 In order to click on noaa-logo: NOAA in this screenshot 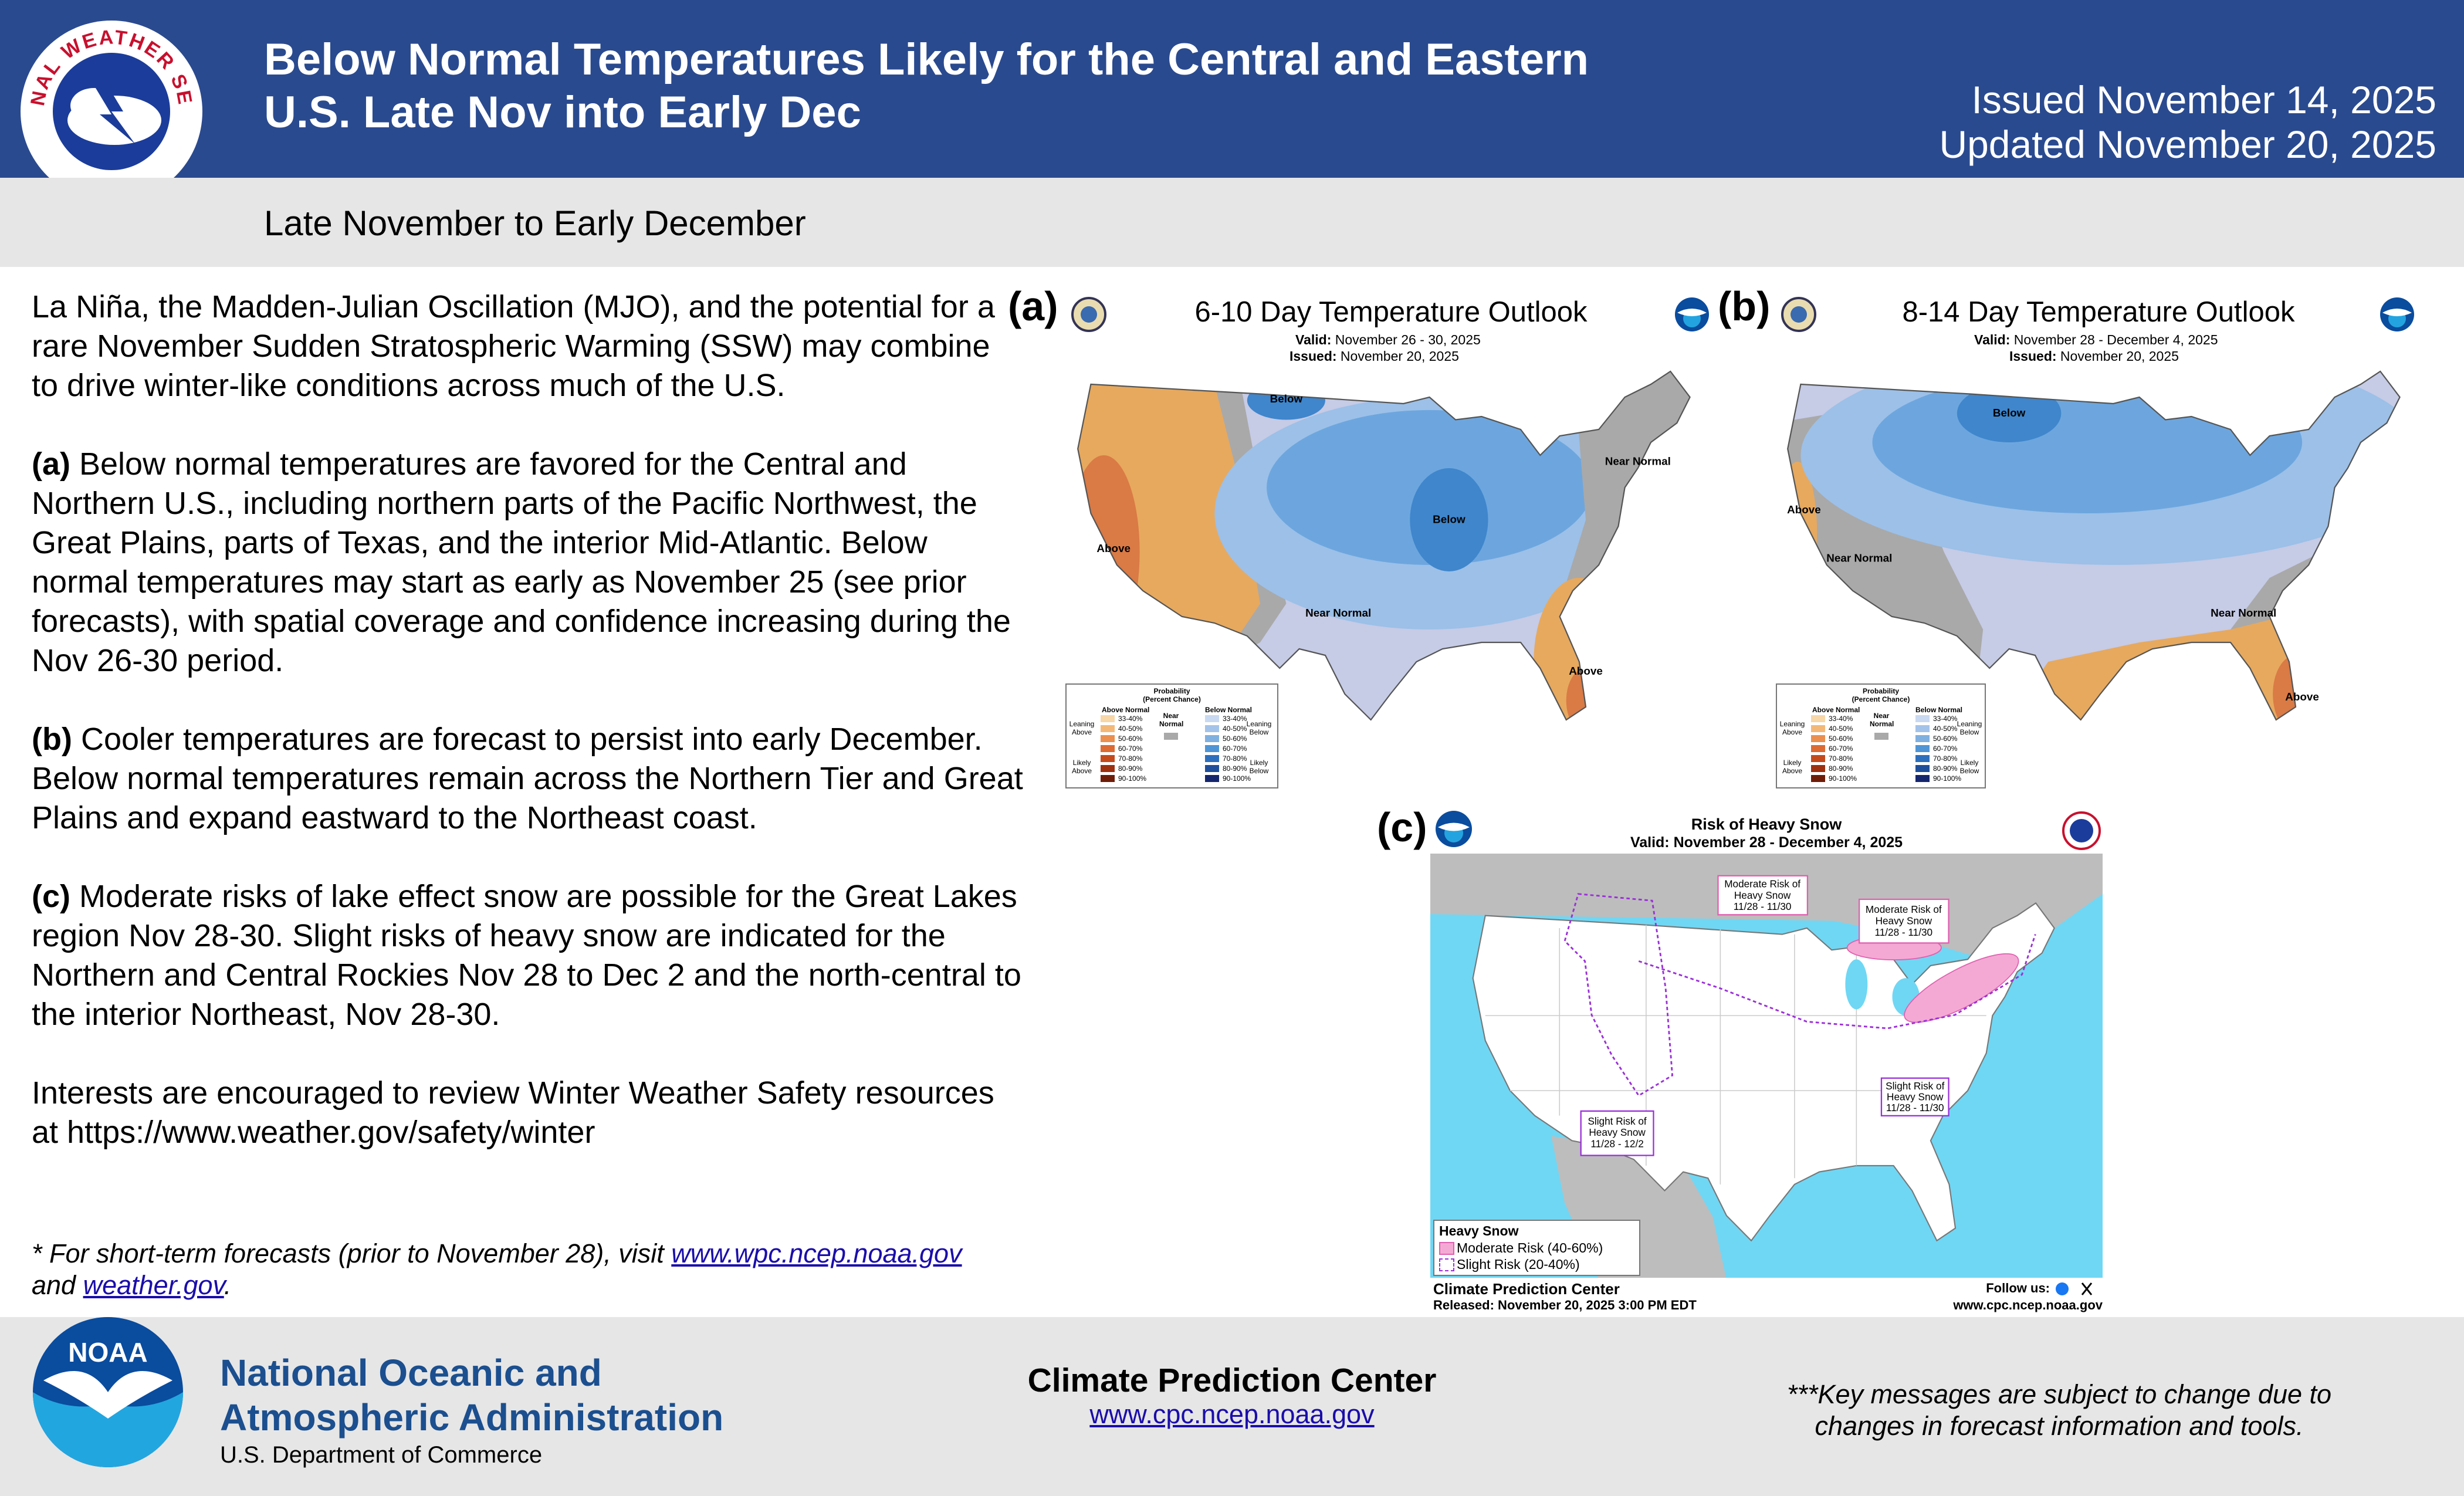, I will do `click(108, 1392)`.